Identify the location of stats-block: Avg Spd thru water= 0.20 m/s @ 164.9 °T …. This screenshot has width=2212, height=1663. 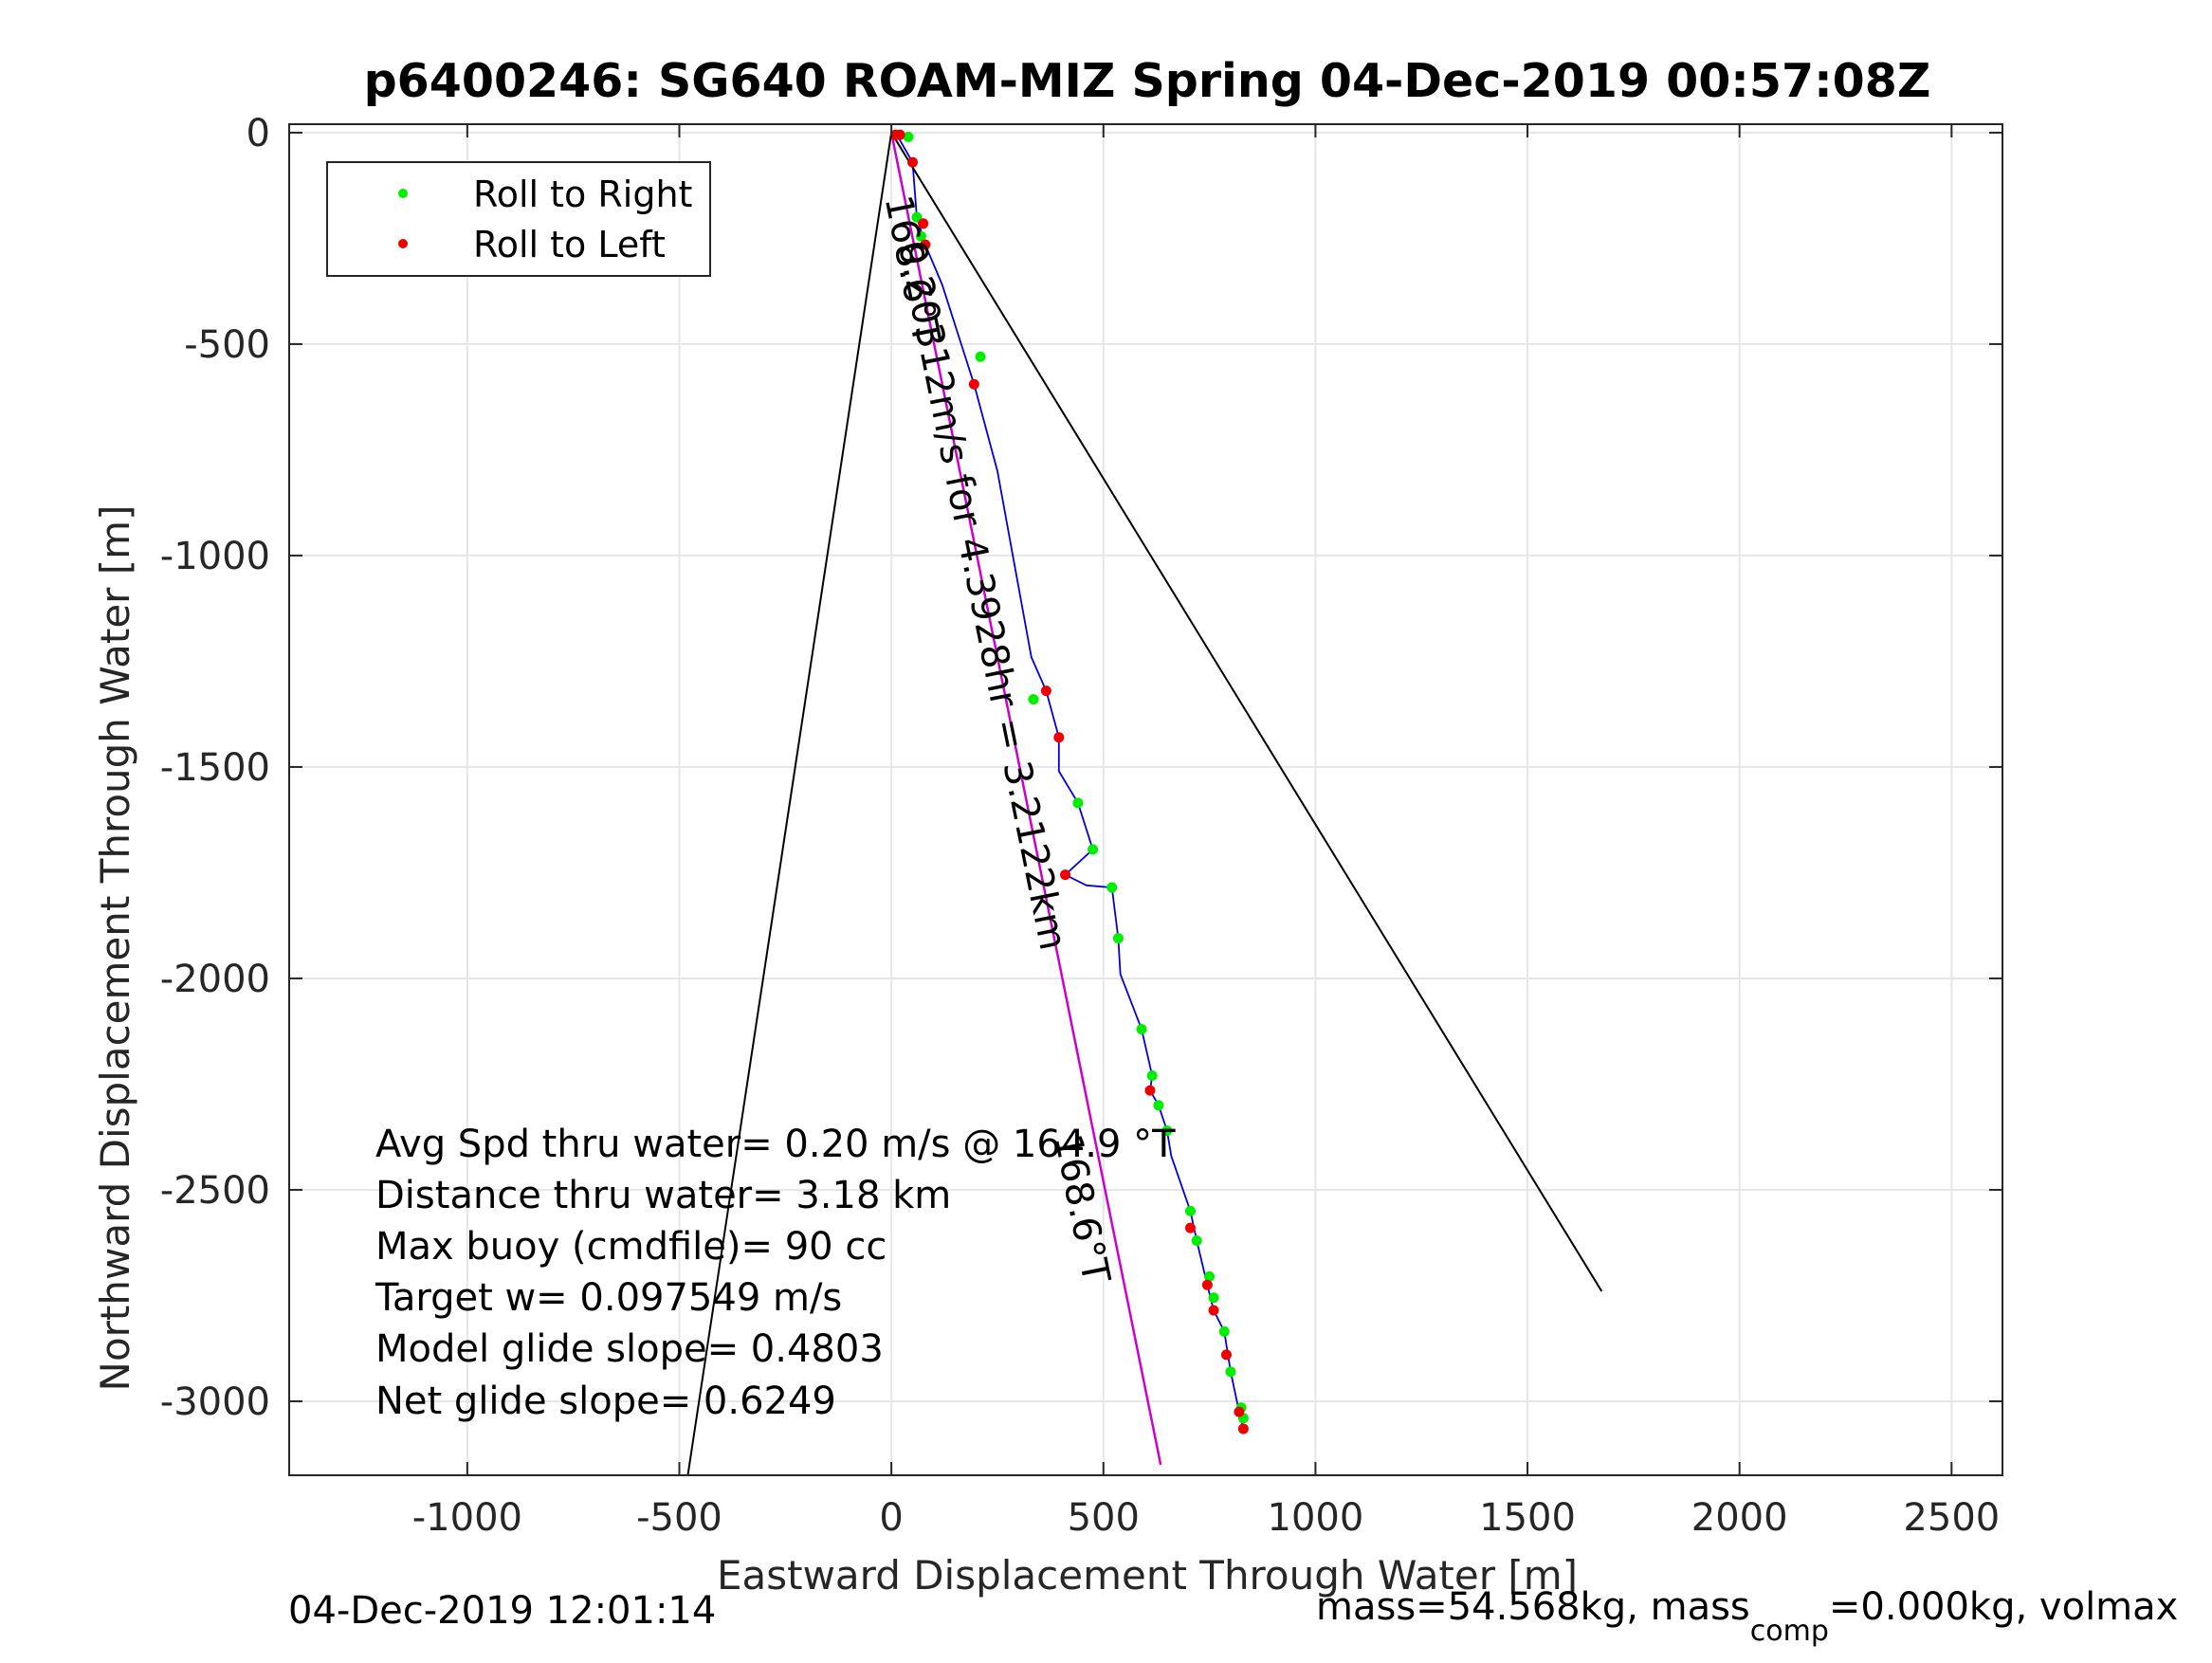
(775, 1273).